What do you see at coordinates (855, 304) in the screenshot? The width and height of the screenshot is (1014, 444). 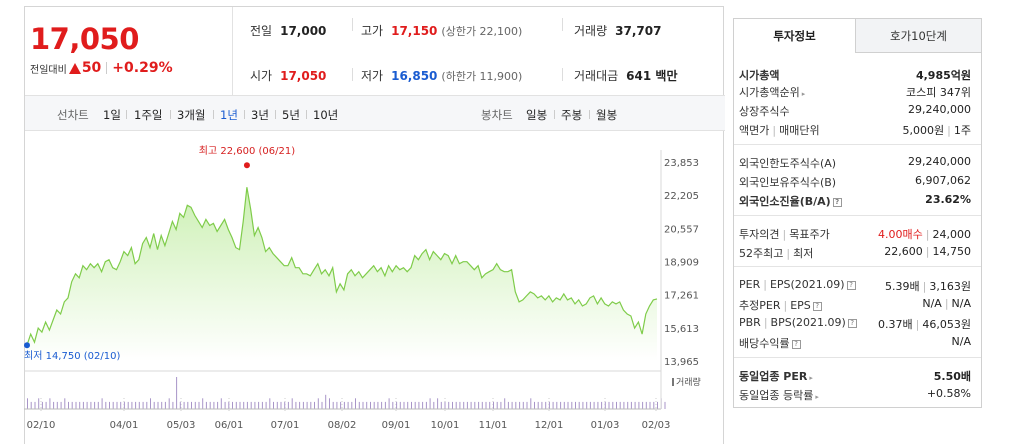 I see `est-per-row: 추정PER | EPS? N/A | N/A` at bounding box center [855, 304].